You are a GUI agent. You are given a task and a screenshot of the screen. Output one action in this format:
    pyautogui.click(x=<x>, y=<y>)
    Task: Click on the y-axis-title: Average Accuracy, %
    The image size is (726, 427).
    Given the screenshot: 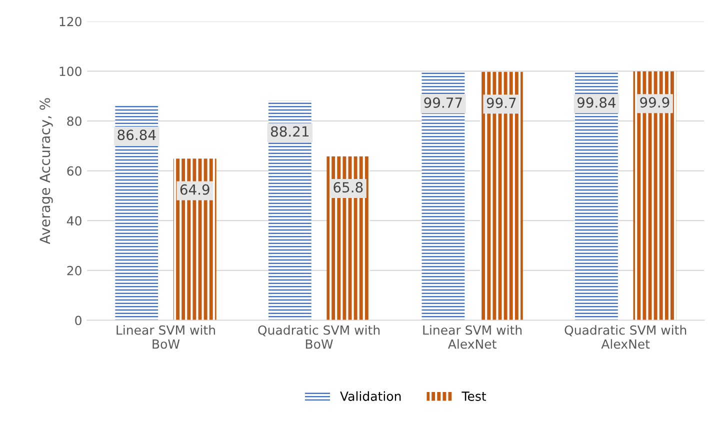 What is the action you would take?
    pyautogui.click(x=46, y=171)
    